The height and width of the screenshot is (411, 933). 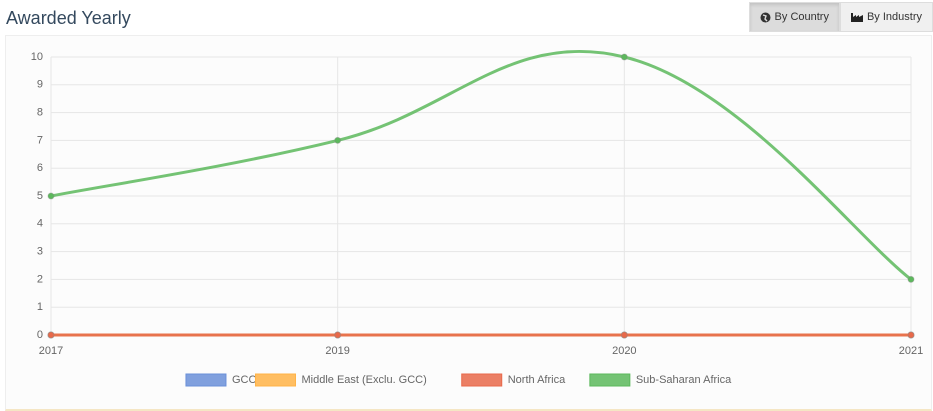 I want to click on chart-title: Awarded Yearly, so click(x=68, y=18).